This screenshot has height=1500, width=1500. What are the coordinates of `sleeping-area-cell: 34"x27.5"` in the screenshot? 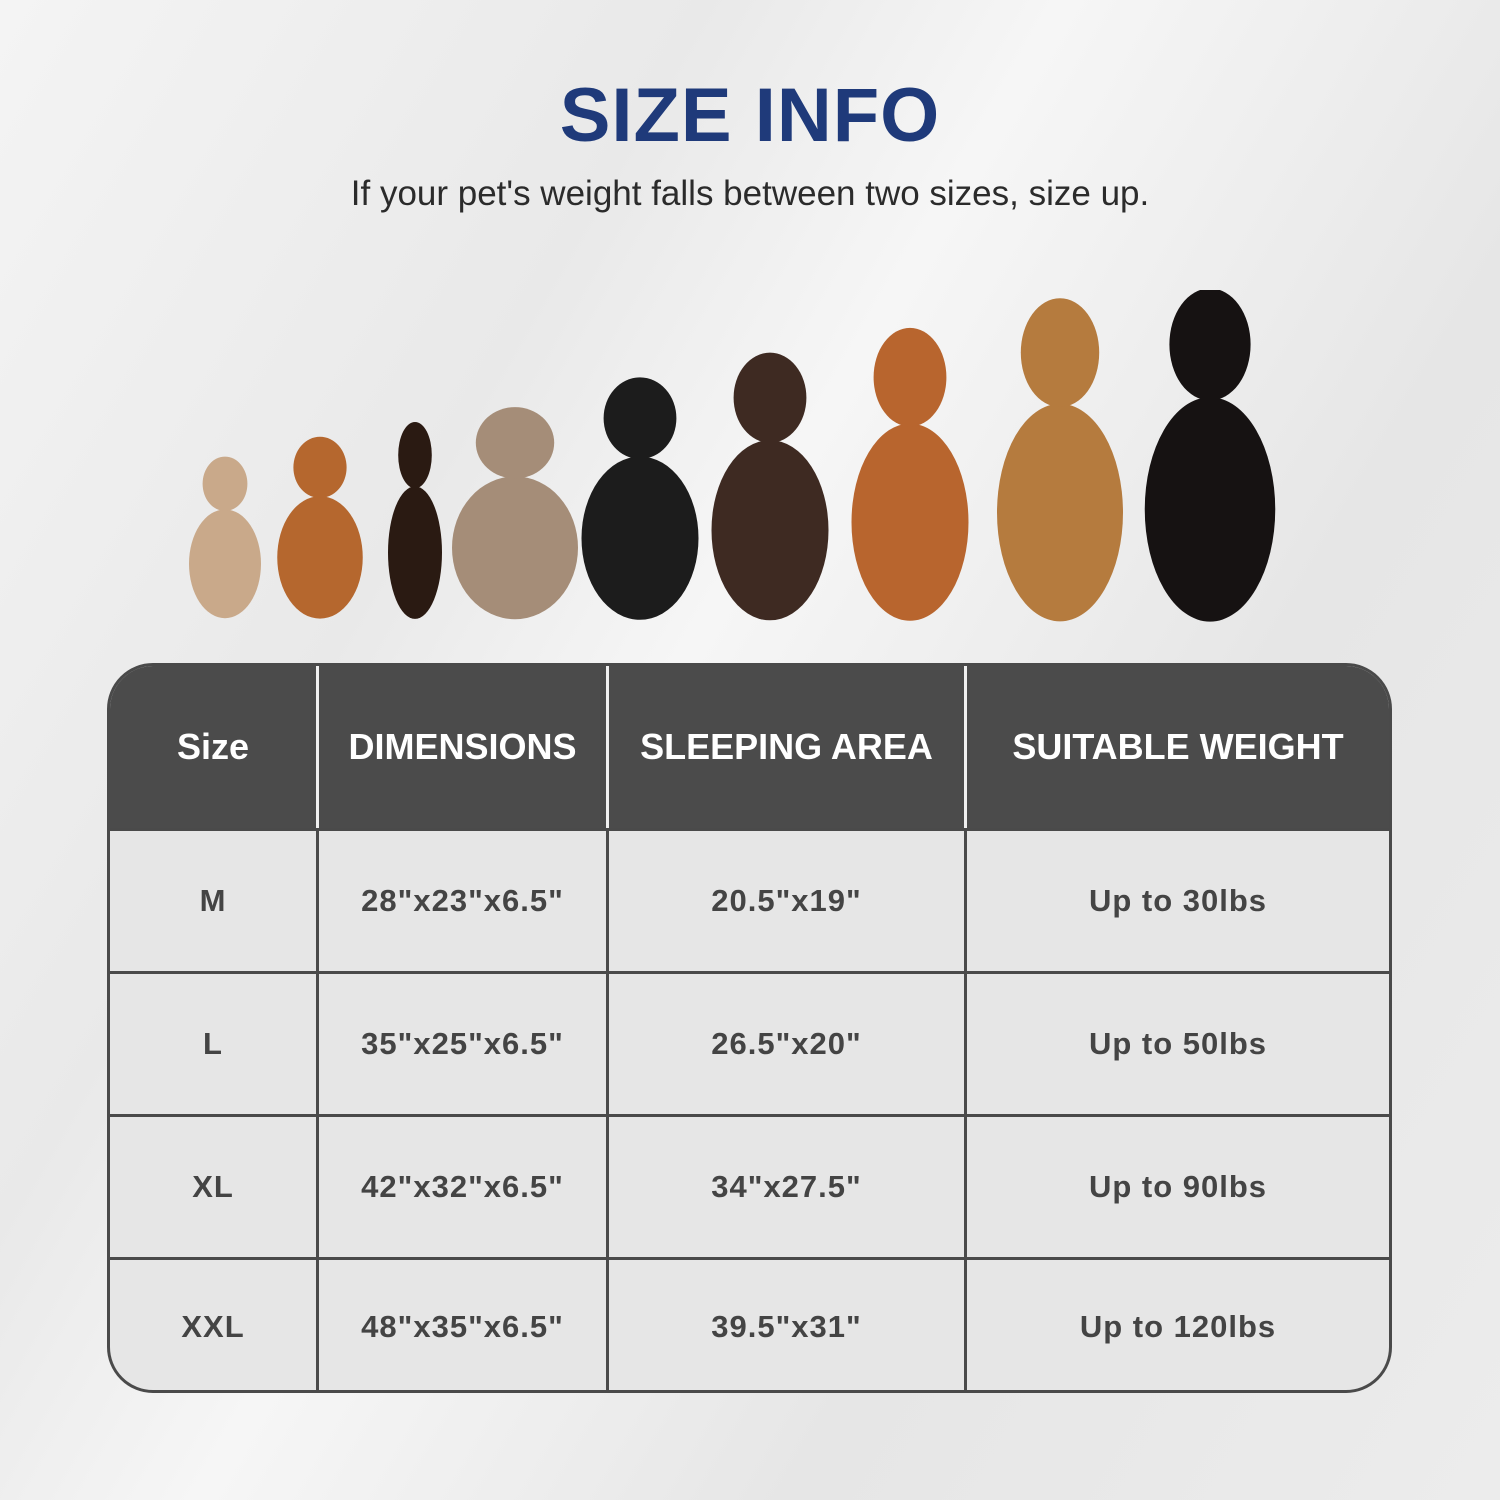 It's located at (788, 1187).